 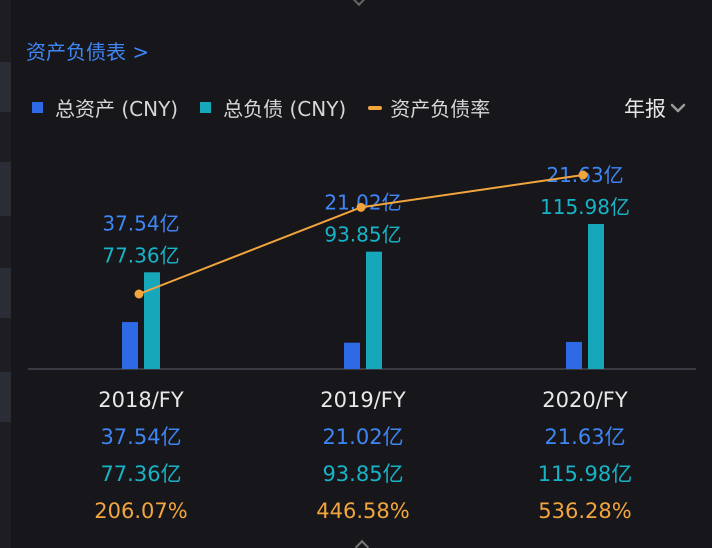 What do you see at coordinates (363, 400) in the screenshot?
I see `category-label: 2019/FY` at bounding box center [363, 400].